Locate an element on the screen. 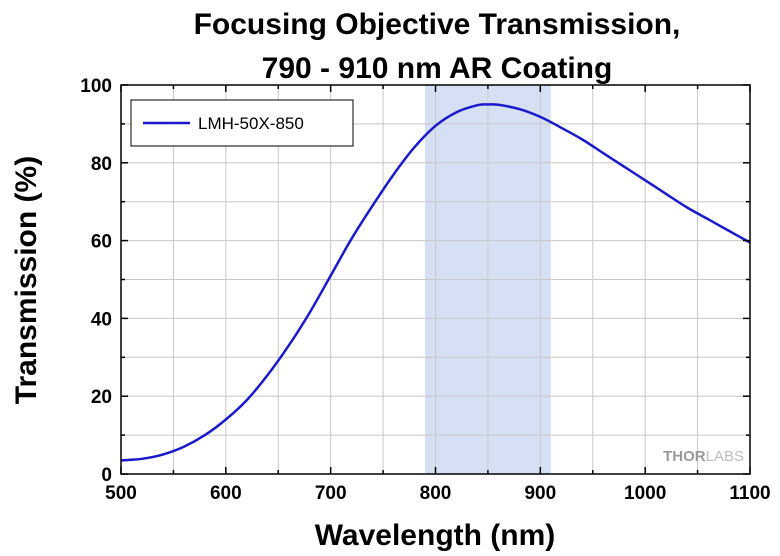 The width and height of the screenshot is (780, 556). legend: LMH-50X-850 is located at coordinates (242, 123).